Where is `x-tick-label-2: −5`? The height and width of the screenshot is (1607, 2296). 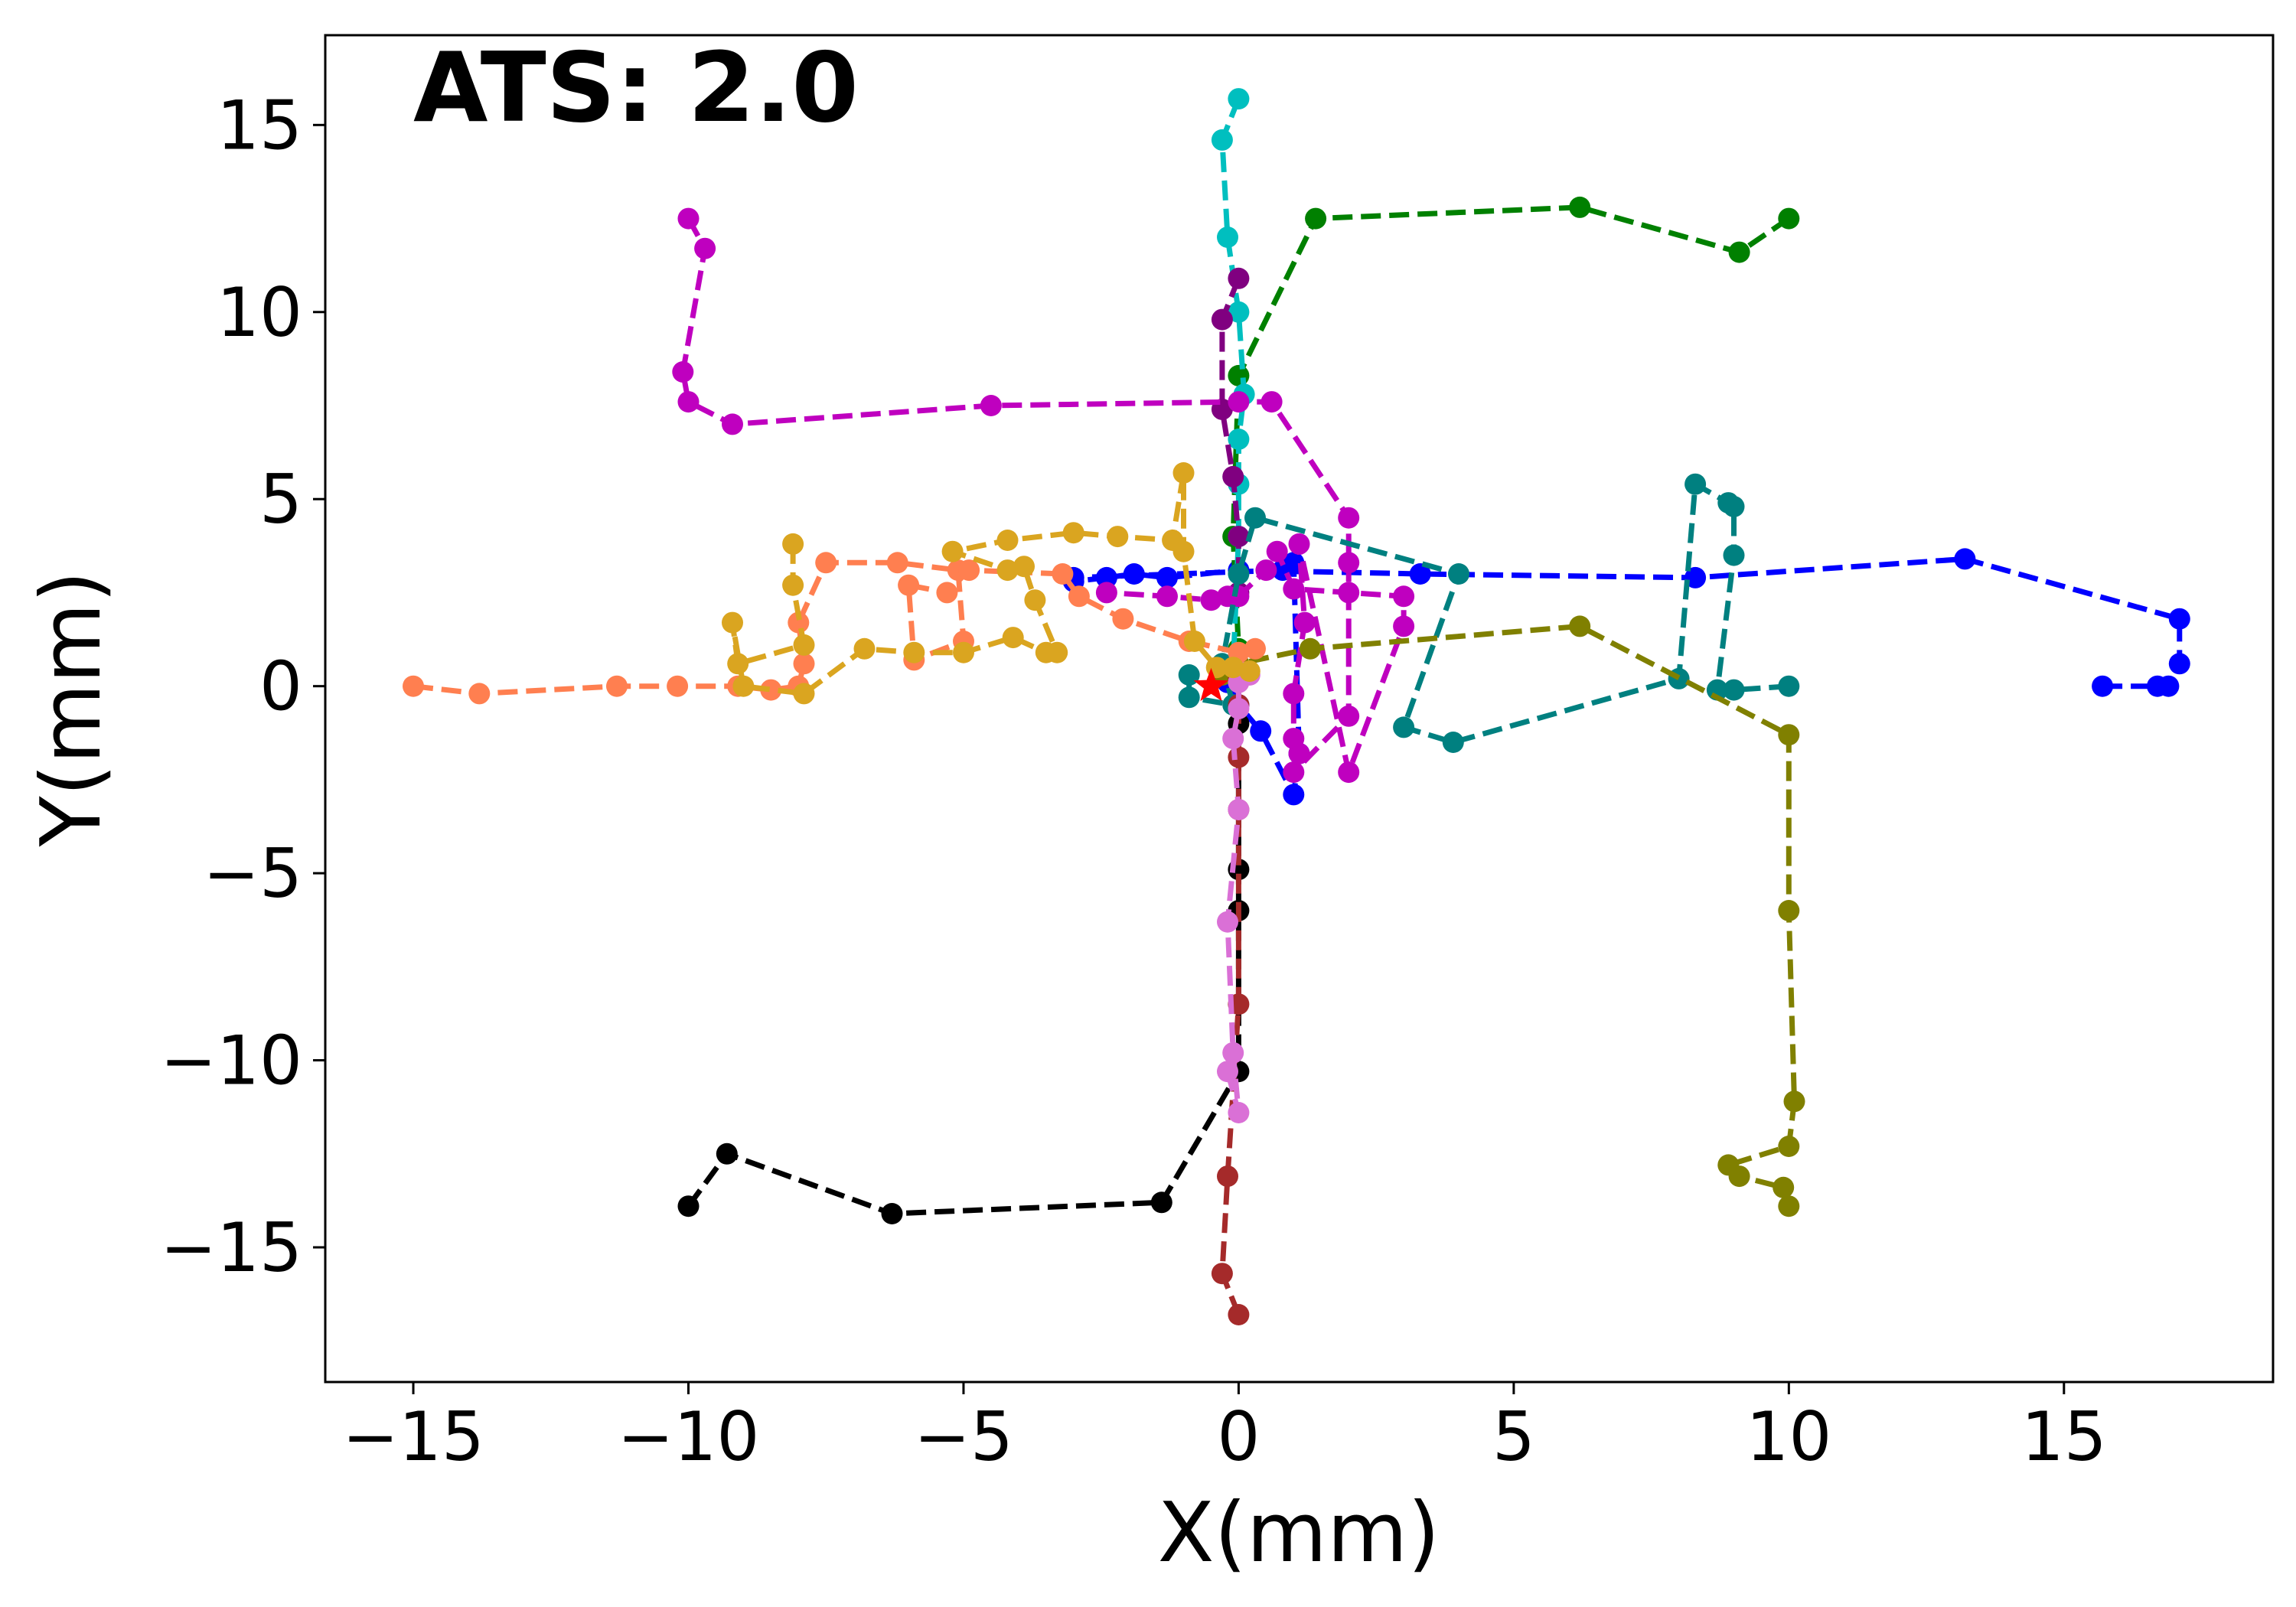 x-tick-label-2: −5 is located at coordinates (963, 1436).